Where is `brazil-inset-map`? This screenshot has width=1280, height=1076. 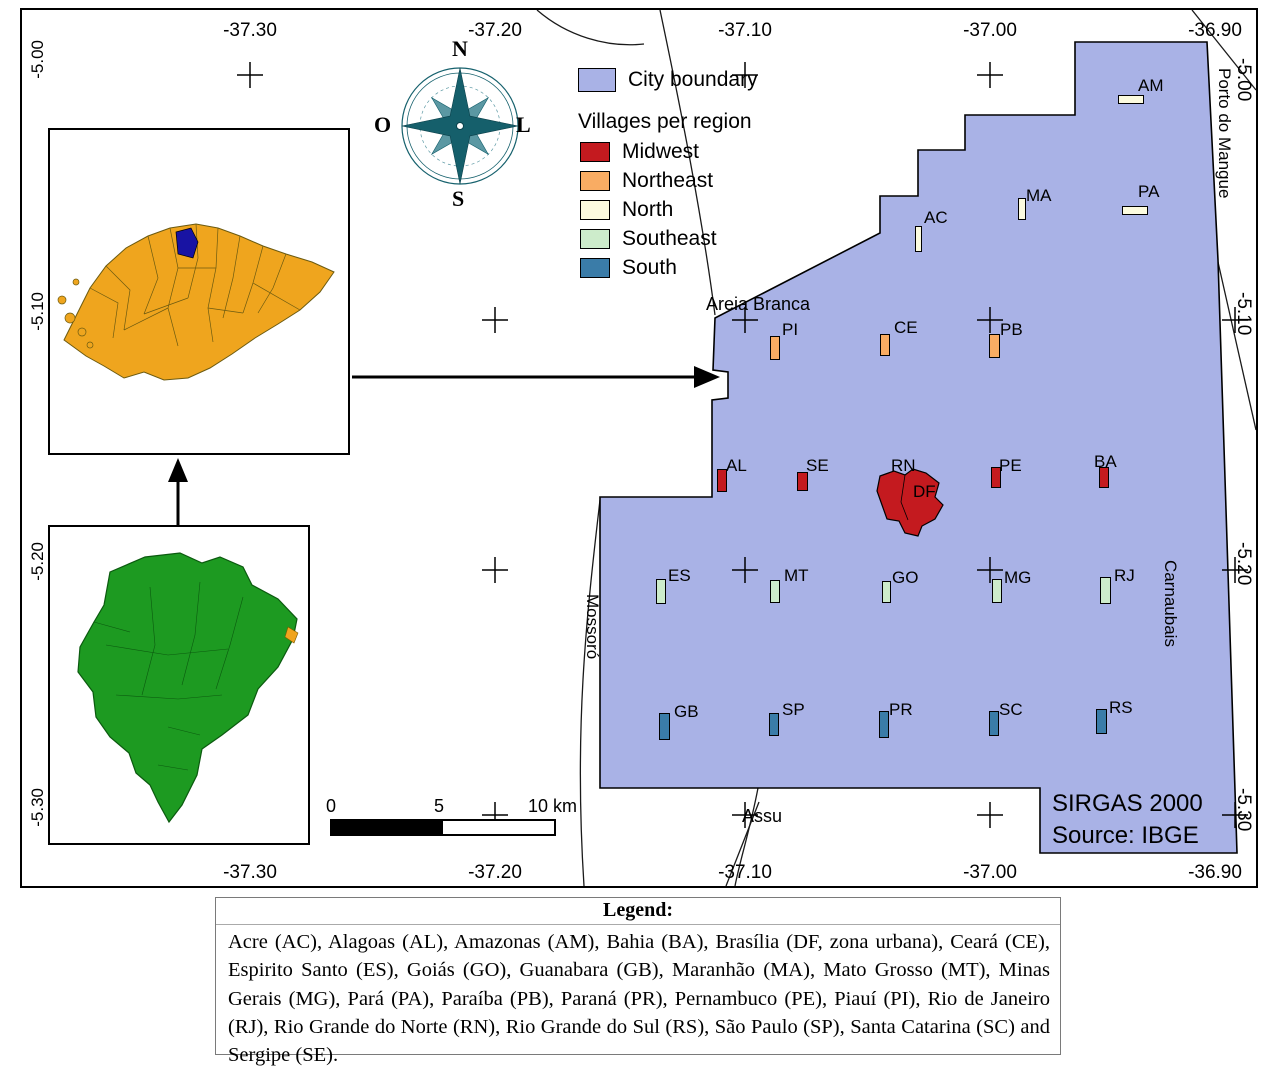 brazil-inset-map is located at coordinates (179, 685).